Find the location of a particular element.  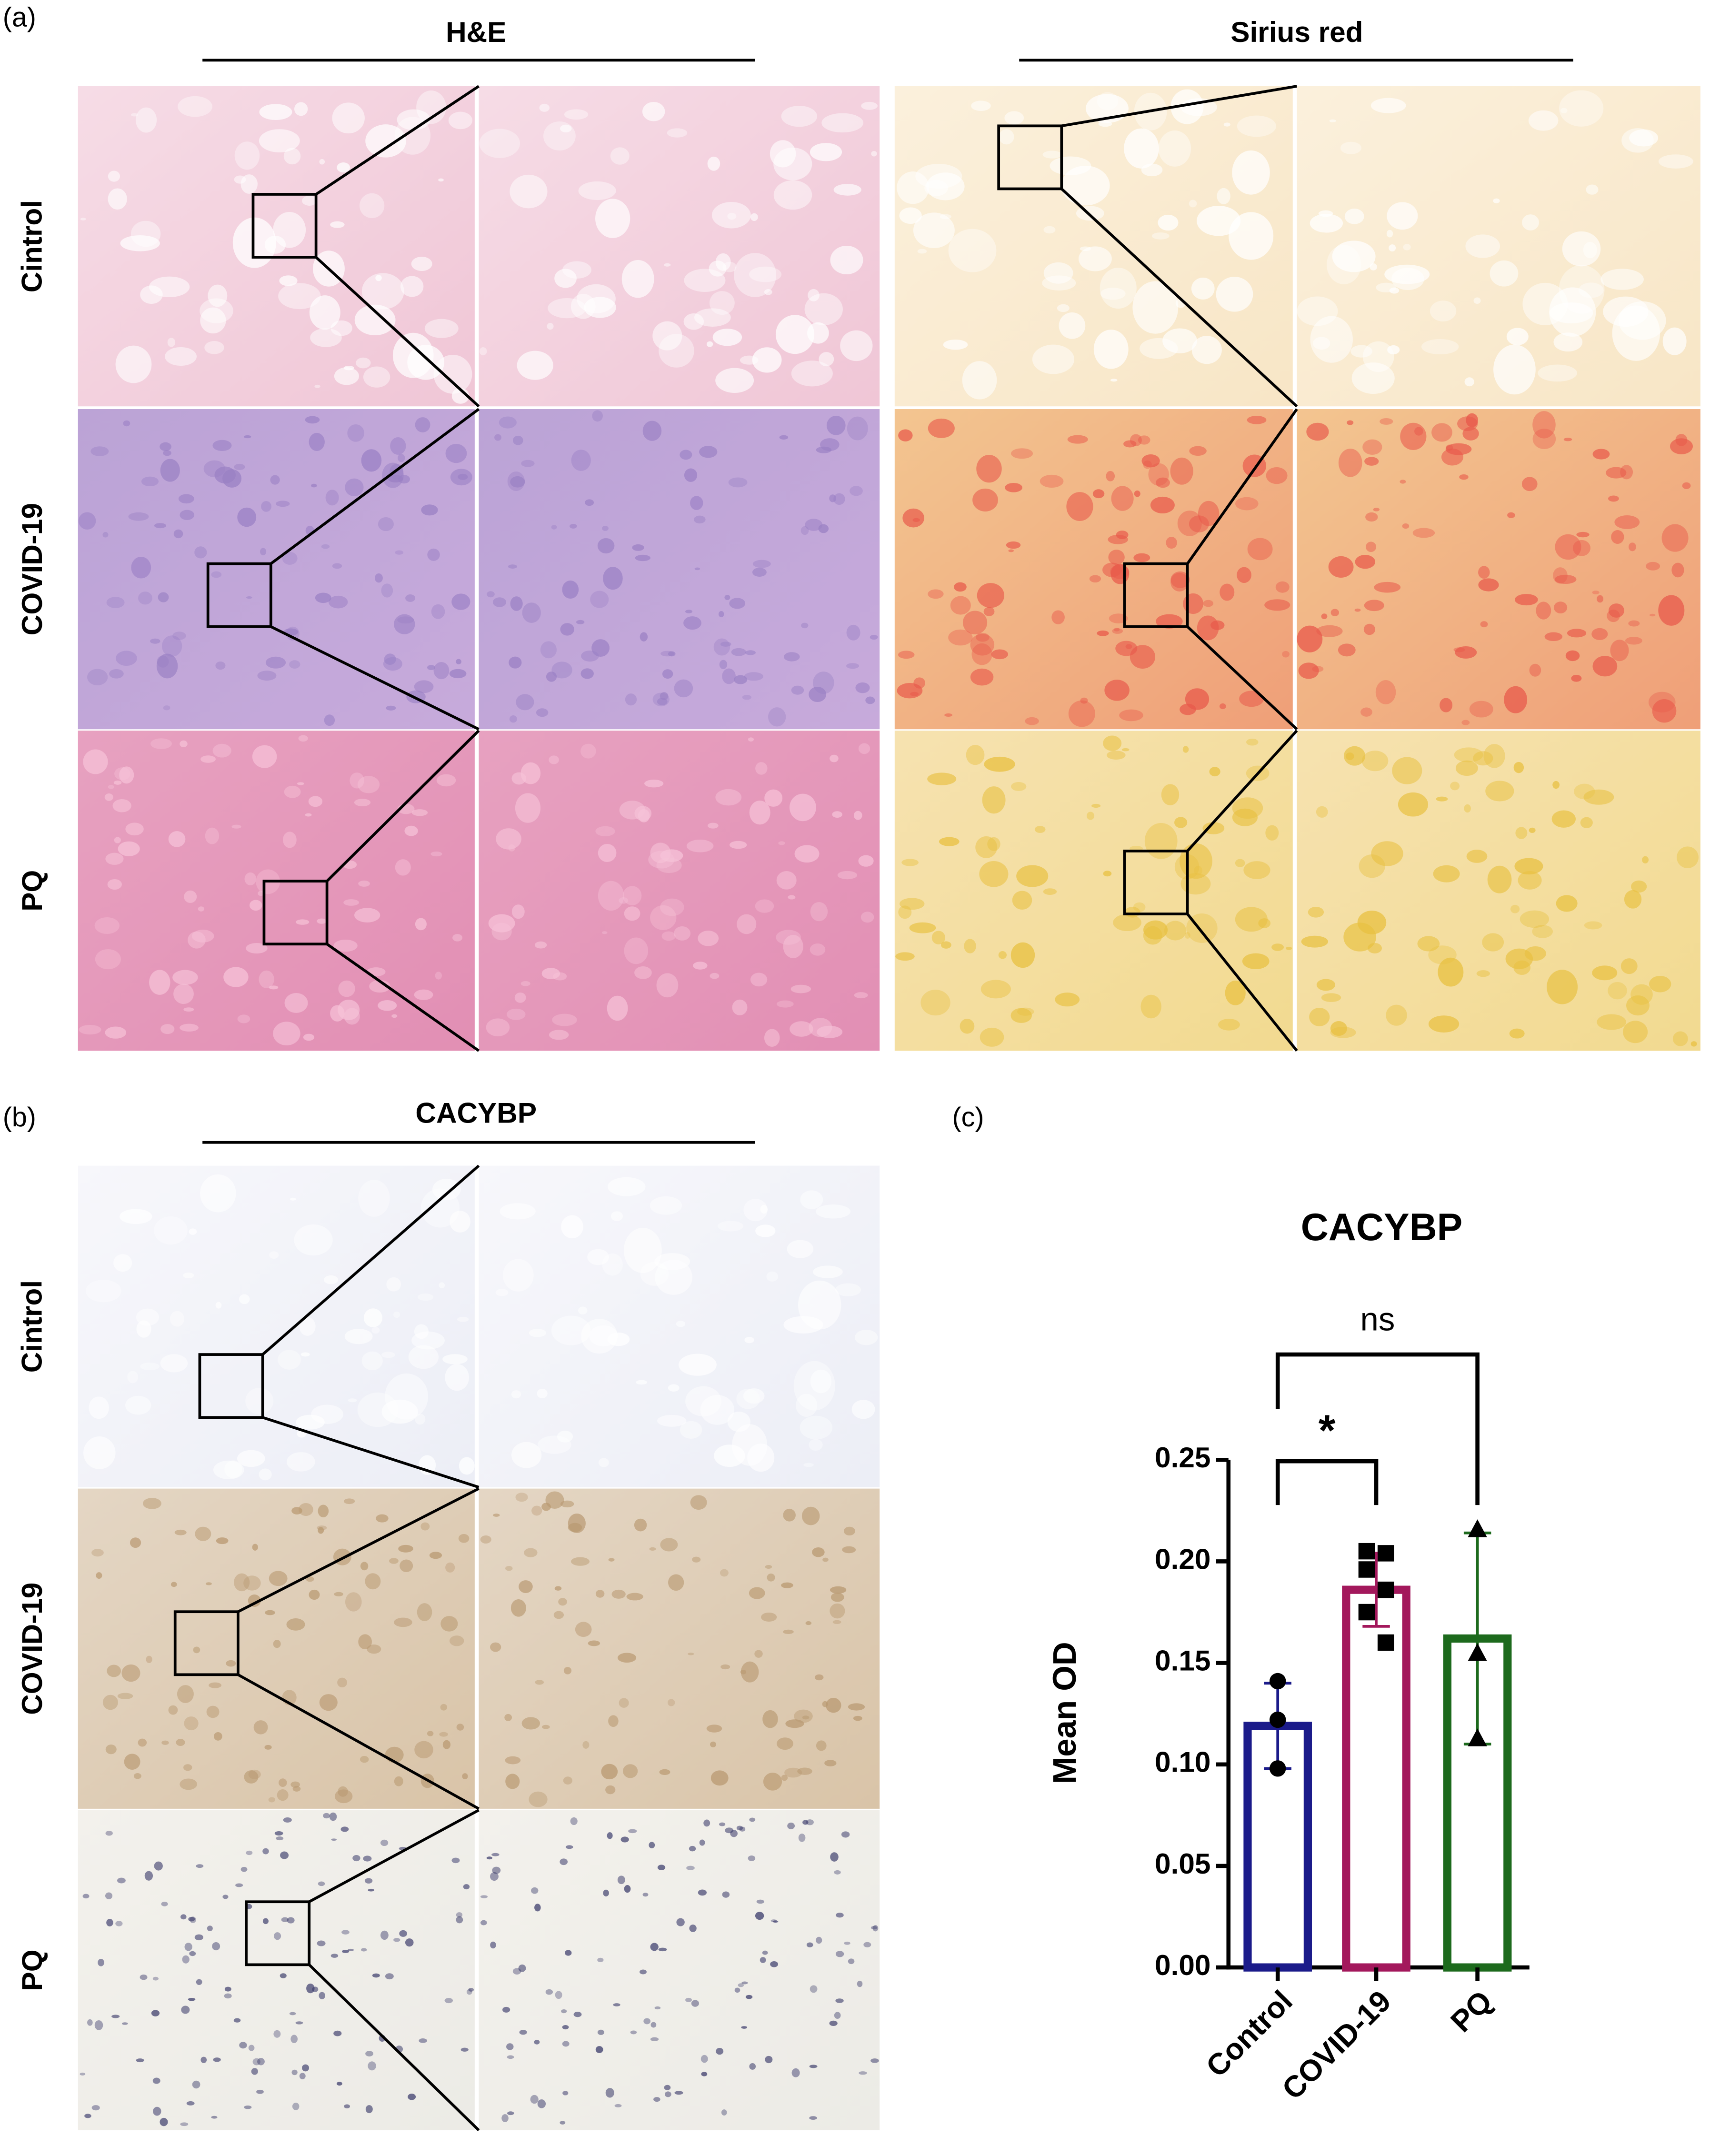

data-point is located at coordinates (1366, 1612).